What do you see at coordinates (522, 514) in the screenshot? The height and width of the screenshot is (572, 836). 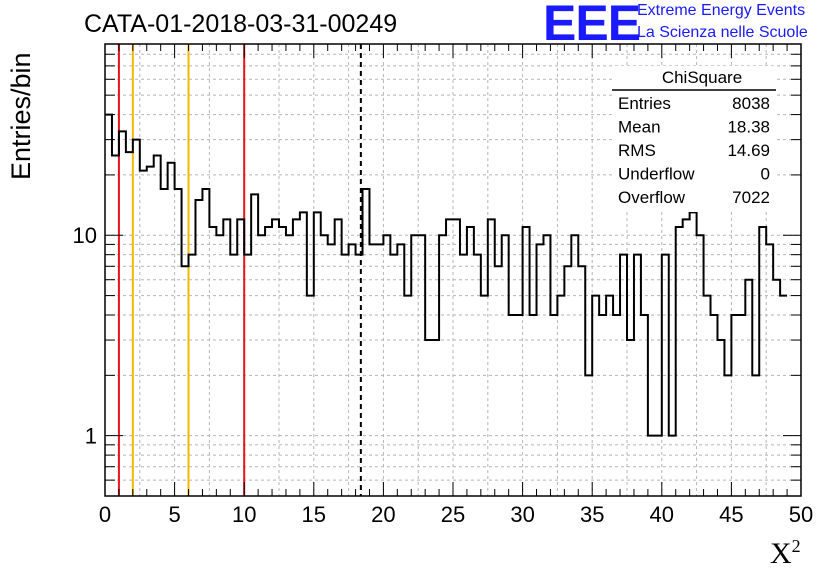 I see `x-tick-label: 30` at bounding box center [522, 514].